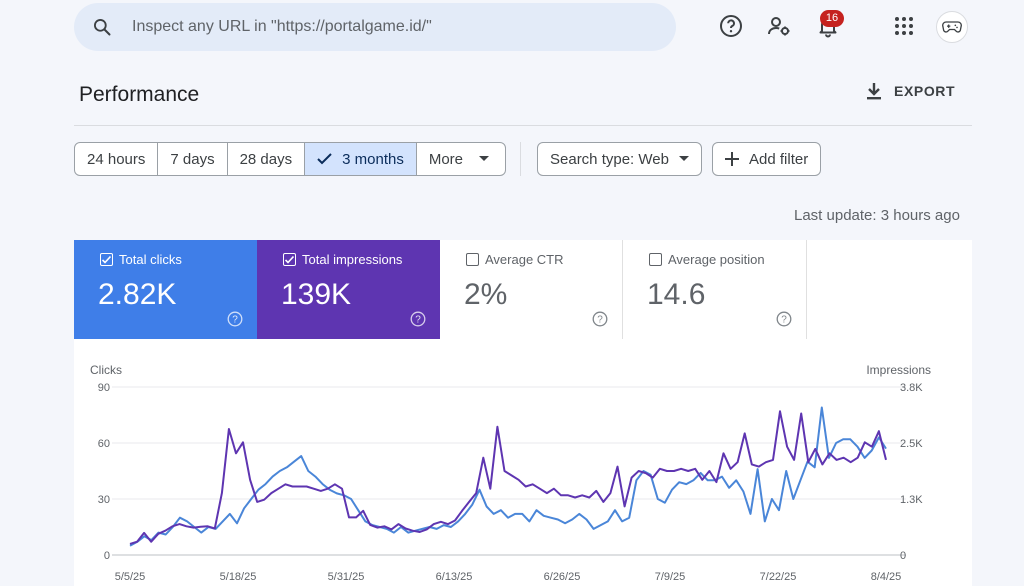 The image size is (1024, 586). Describe the element at coordinates (139, 94) in the screenshot. I see `page-title: Performance` at that location.